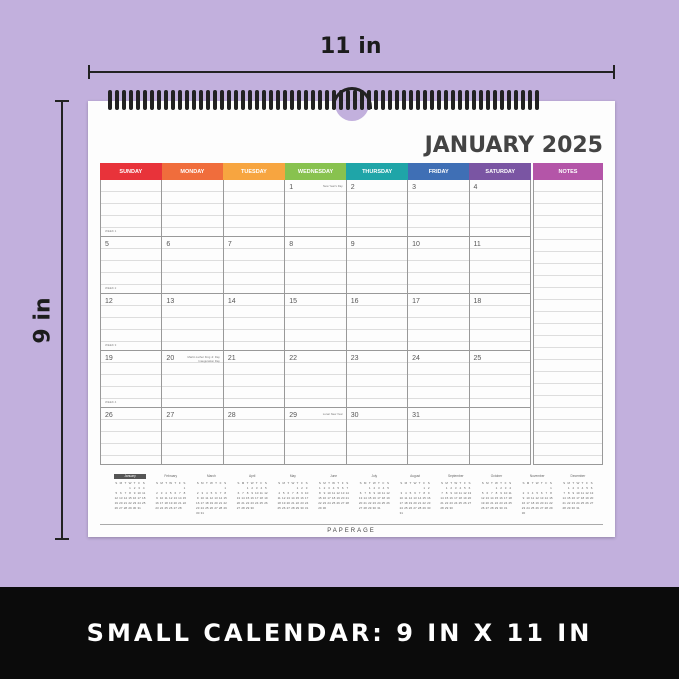  What do you see at coordinates (139, 493) in the screenshot?
I see `mini-day: 10` at bounding box center [139, 493].